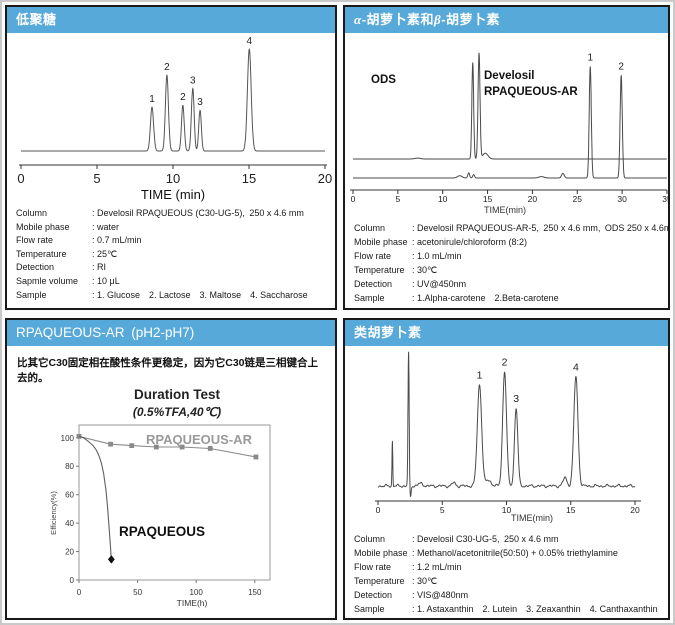 The height and width of the screenshot is (625, 675). What do you see at coordinates (622, 199) in the screenshot?
I see `x-tick-label: 30` at bounding box center [622, 199].